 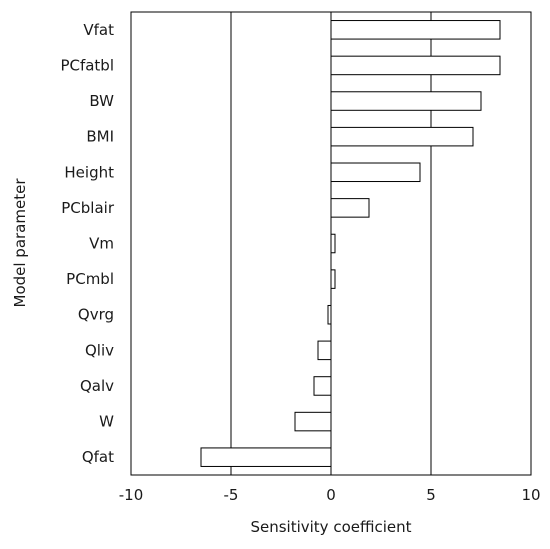 I want to click on bar-qalv, so click(x=322, y=386).